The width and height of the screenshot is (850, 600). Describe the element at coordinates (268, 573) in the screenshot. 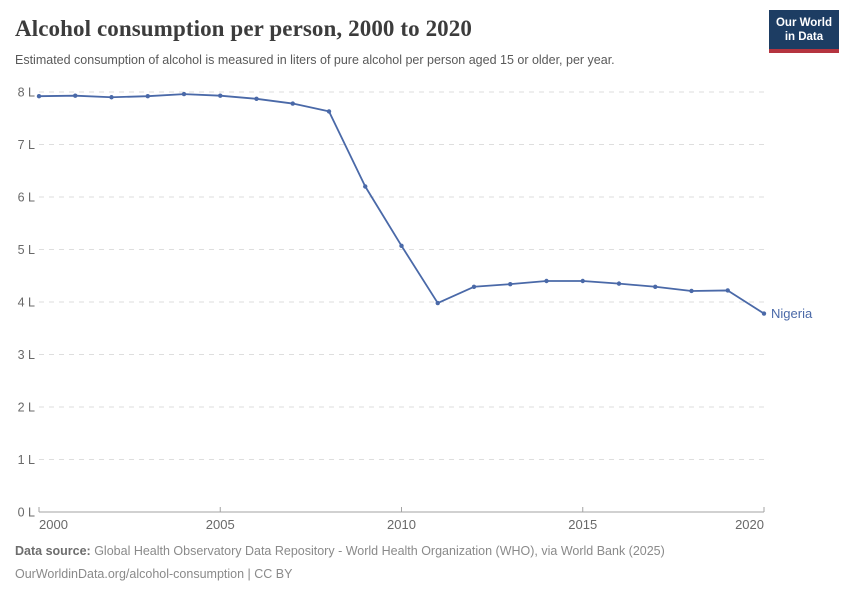

I see `license-text: | CC BY` at that location.